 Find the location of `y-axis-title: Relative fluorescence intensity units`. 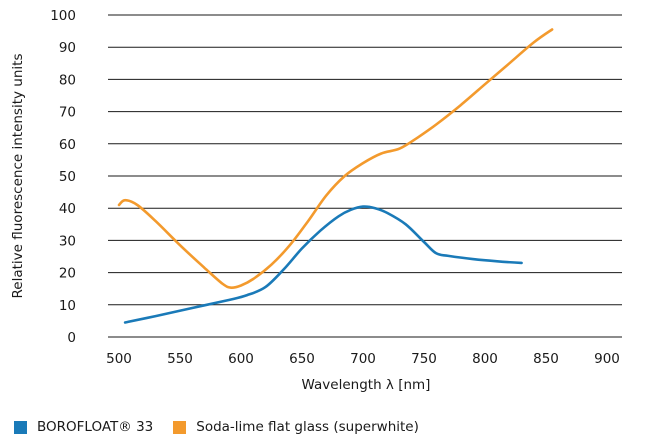

y-axis-title: Relative fluorescence intensity units is located at coordinates (18, 176).